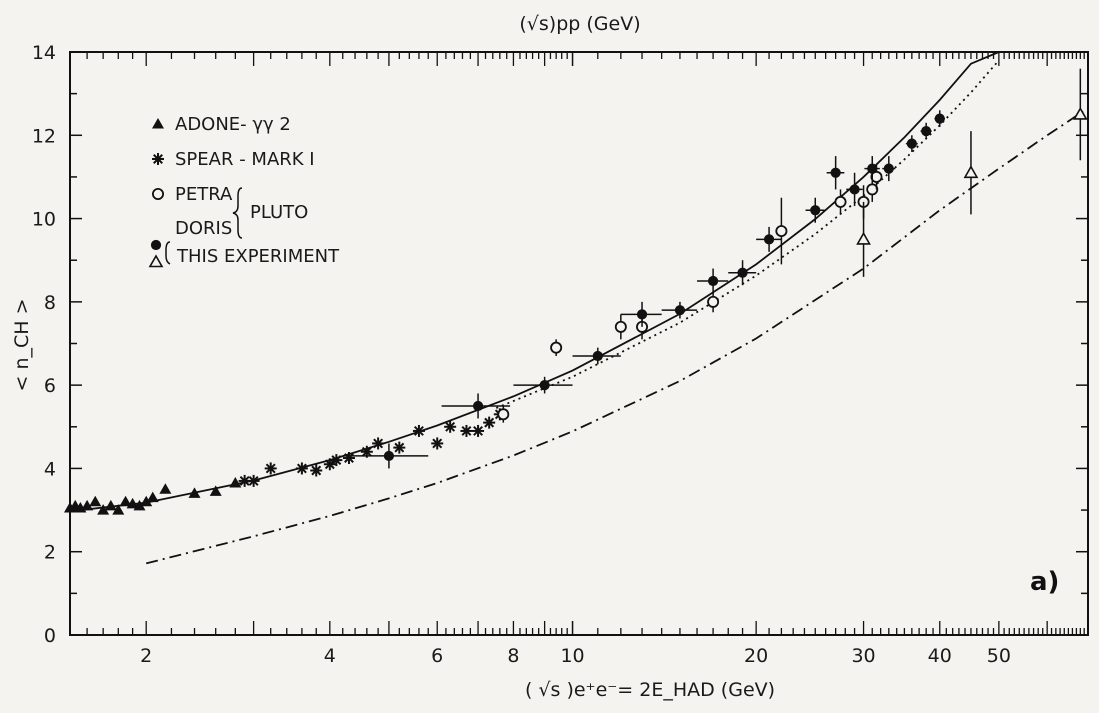 The width and height of the screenshot is (1099, 713). Describe the element at coordinates (940, 656) in the screenshot. I see `x-tick-label: 40` at that location.